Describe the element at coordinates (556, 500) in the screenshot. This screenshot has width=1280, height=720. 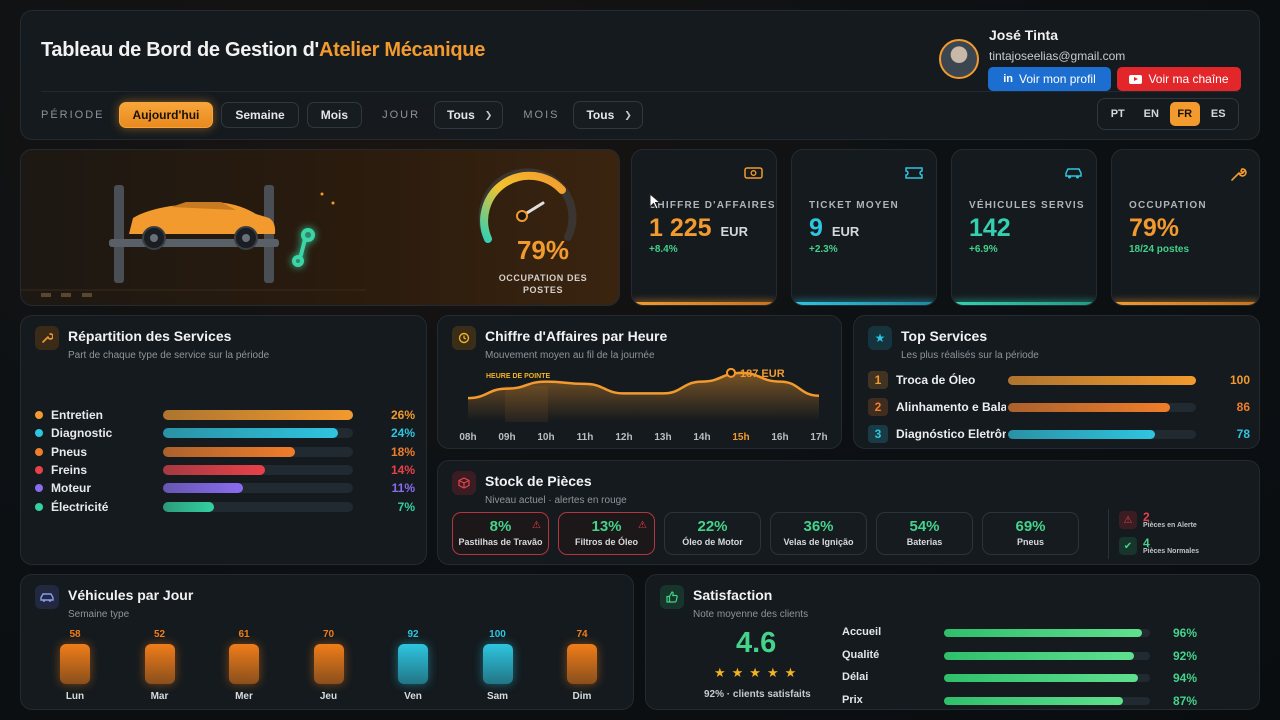
I see `section-subtitle: Niveau actuel · alertes en rouge` at that location.